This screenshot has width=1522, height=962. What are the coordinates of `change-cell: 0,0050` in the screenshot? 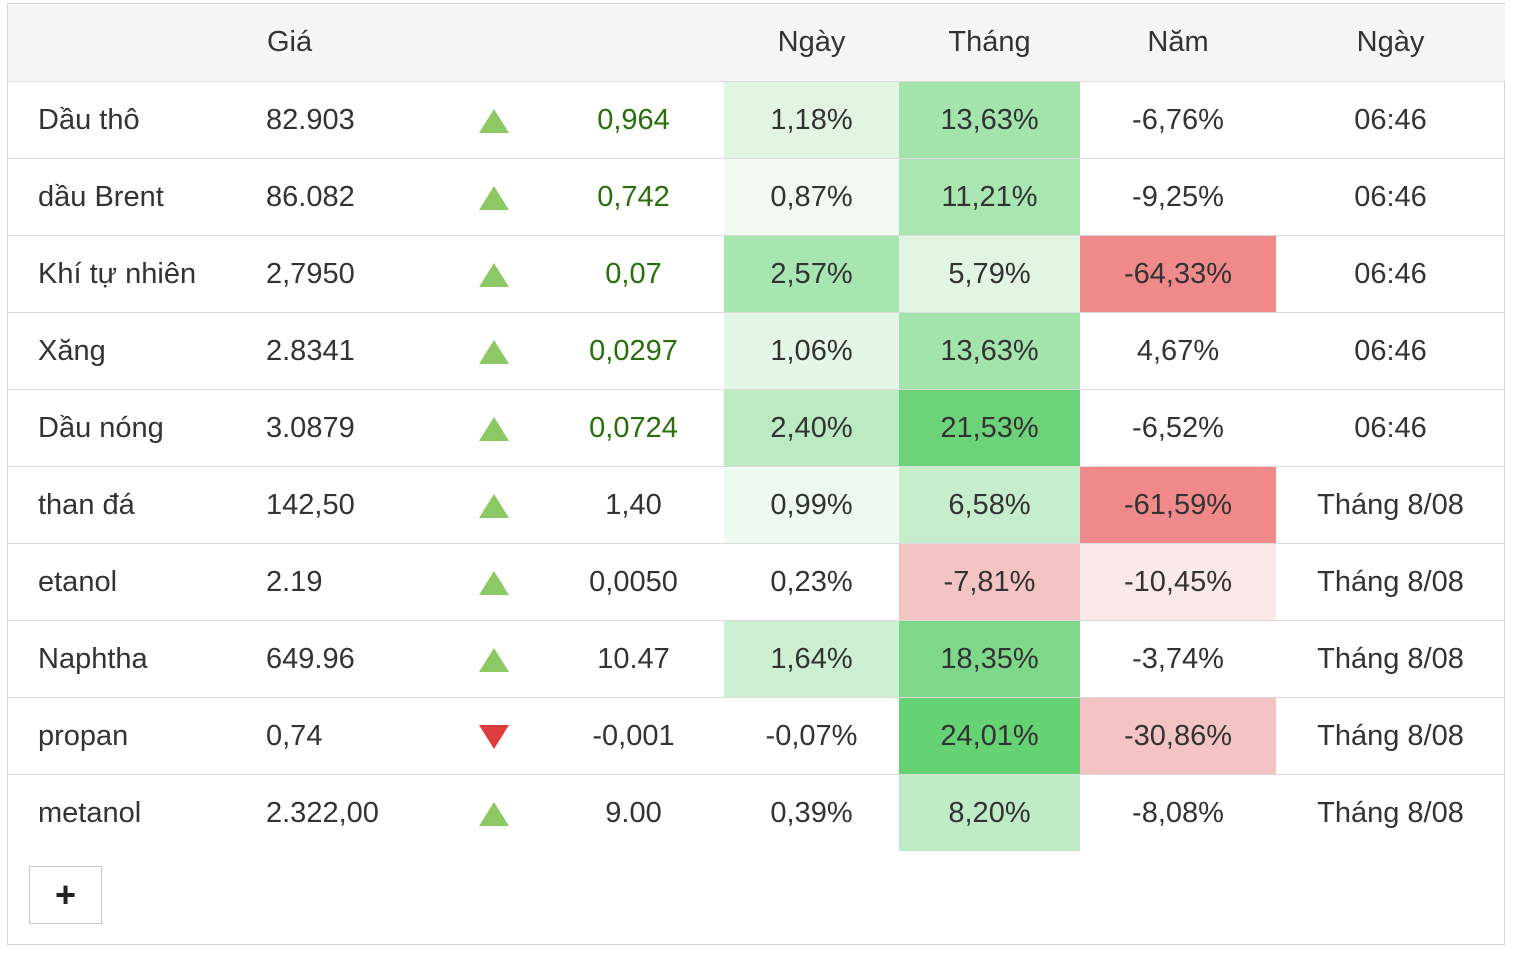 It's located at (633, 582).